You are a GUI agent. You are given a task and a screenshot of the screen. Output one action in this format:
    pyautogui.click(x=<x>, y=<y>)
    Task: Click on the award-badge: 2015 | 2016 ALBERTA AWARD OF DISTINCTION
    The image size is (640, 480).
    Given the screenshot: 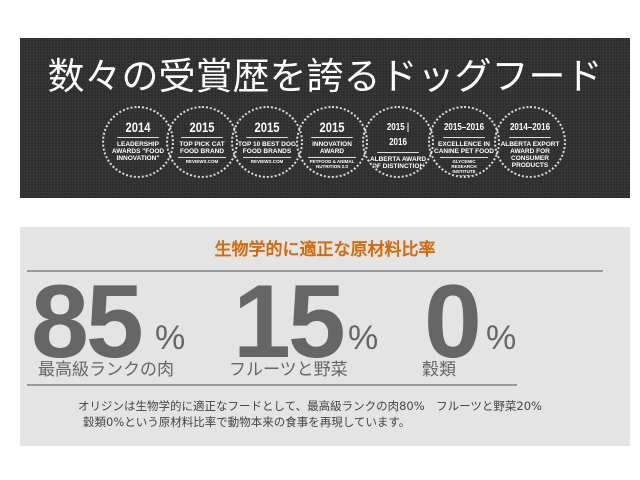 What is the action you would take?
    pyautogui.click(x=398, y=142)
    